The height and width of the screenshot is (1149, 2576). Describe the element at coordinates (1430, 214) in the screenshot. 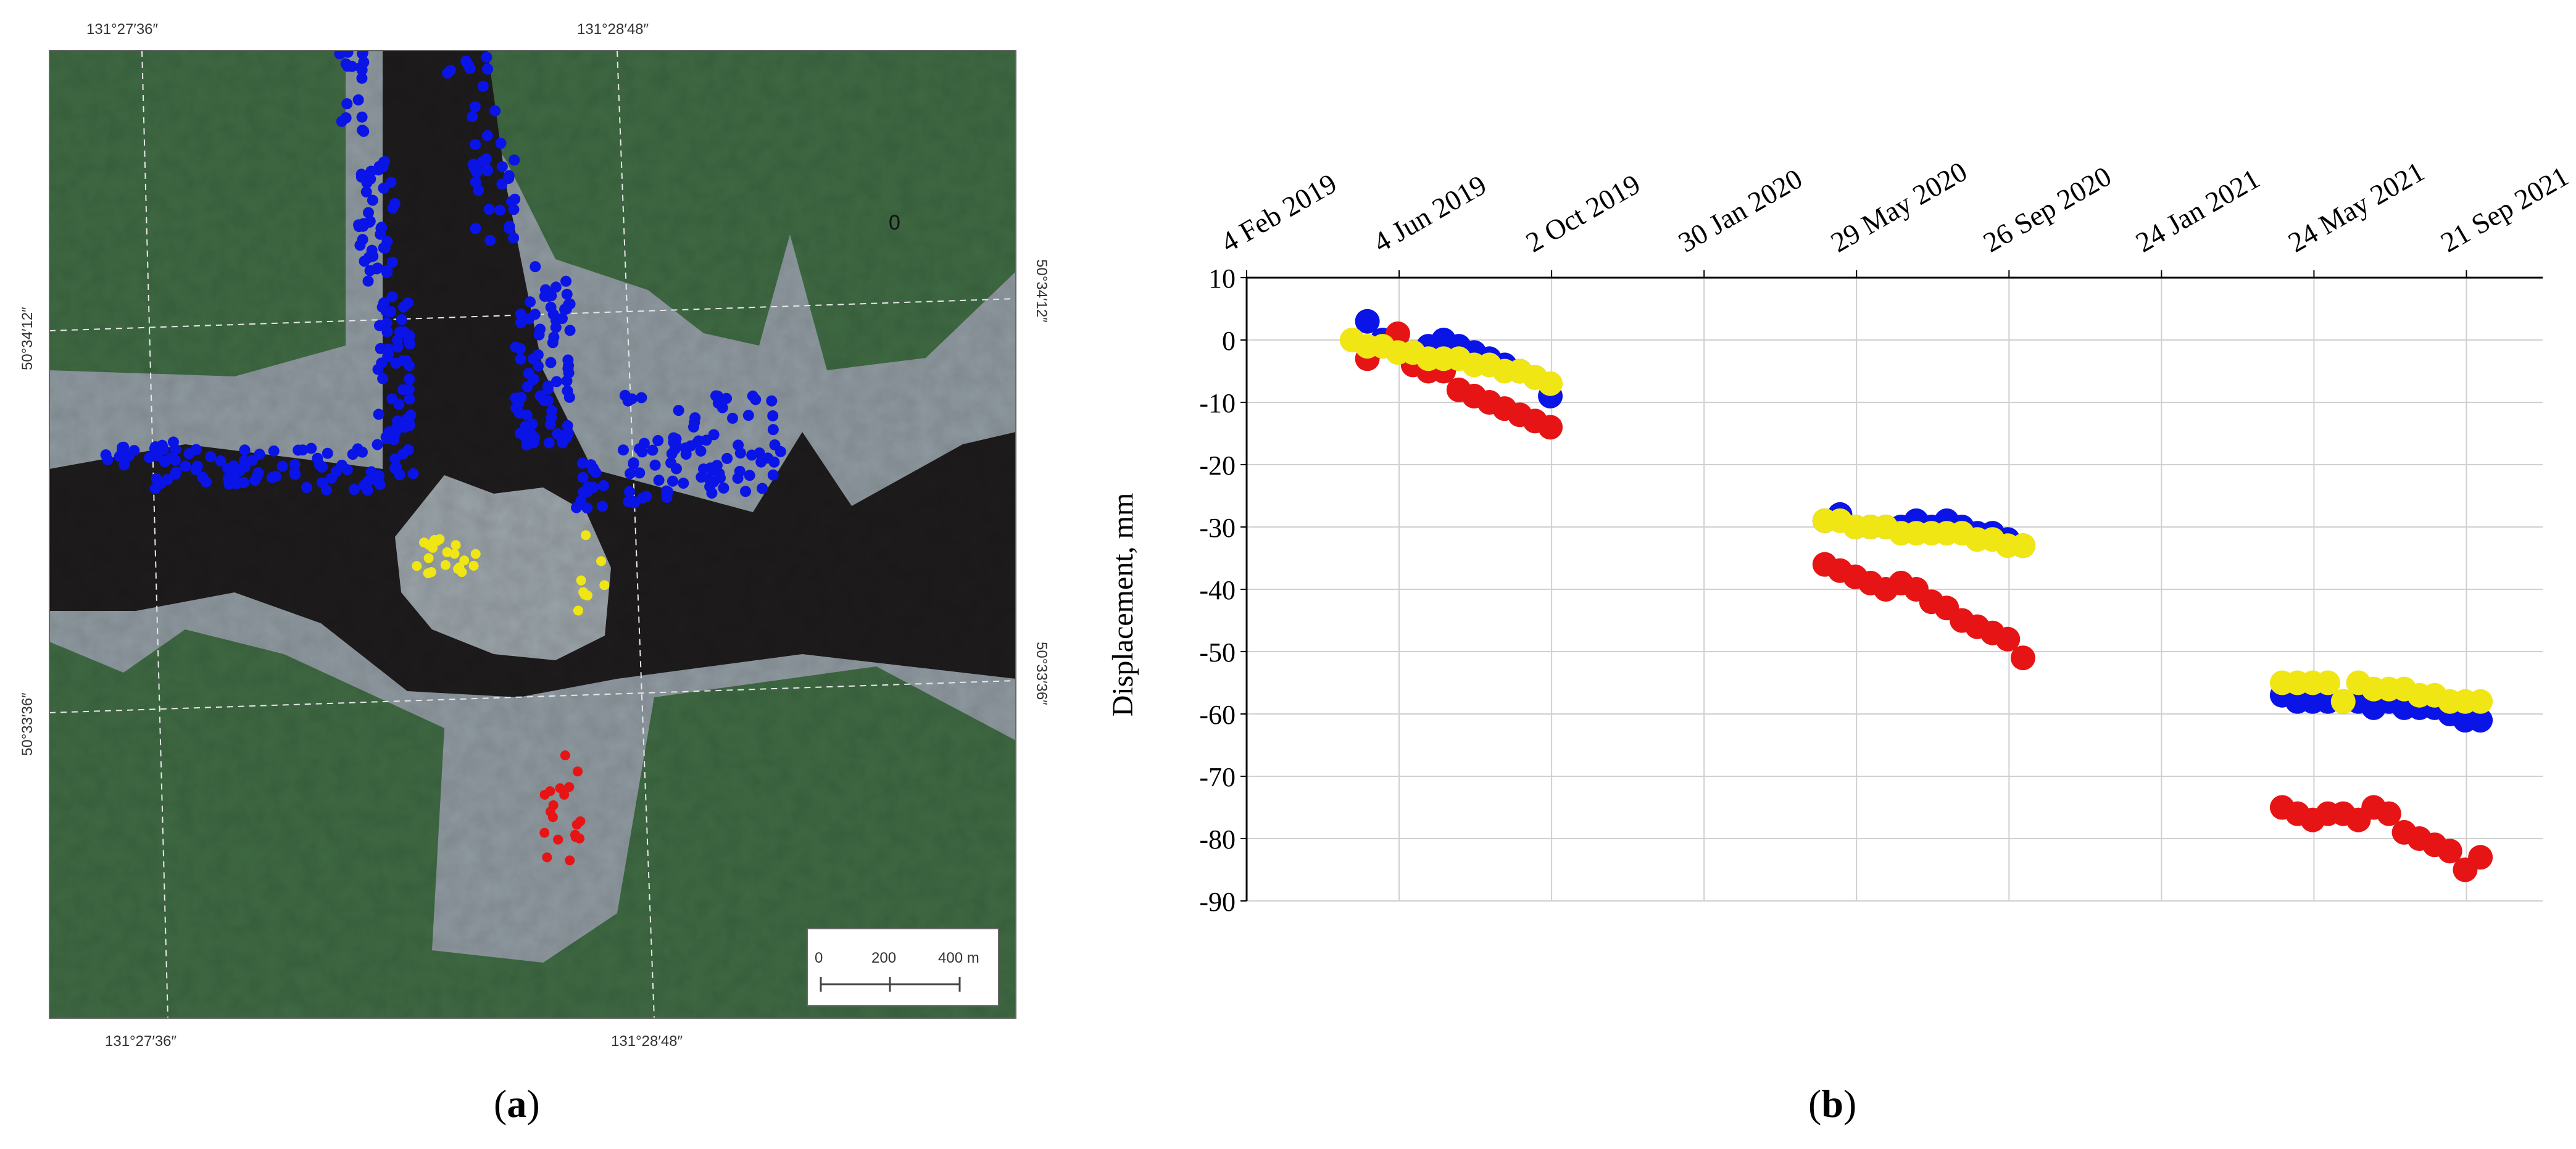

I see `x-tick-label: 4 Jun 2019` at that location.